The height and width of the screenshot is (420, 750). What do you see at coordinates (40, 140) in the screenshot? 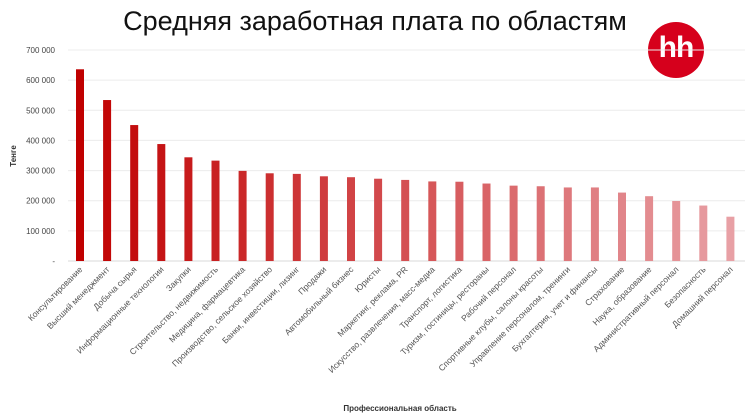
I see `y-tick-label: 400 000` at bounding box center [40, 140].